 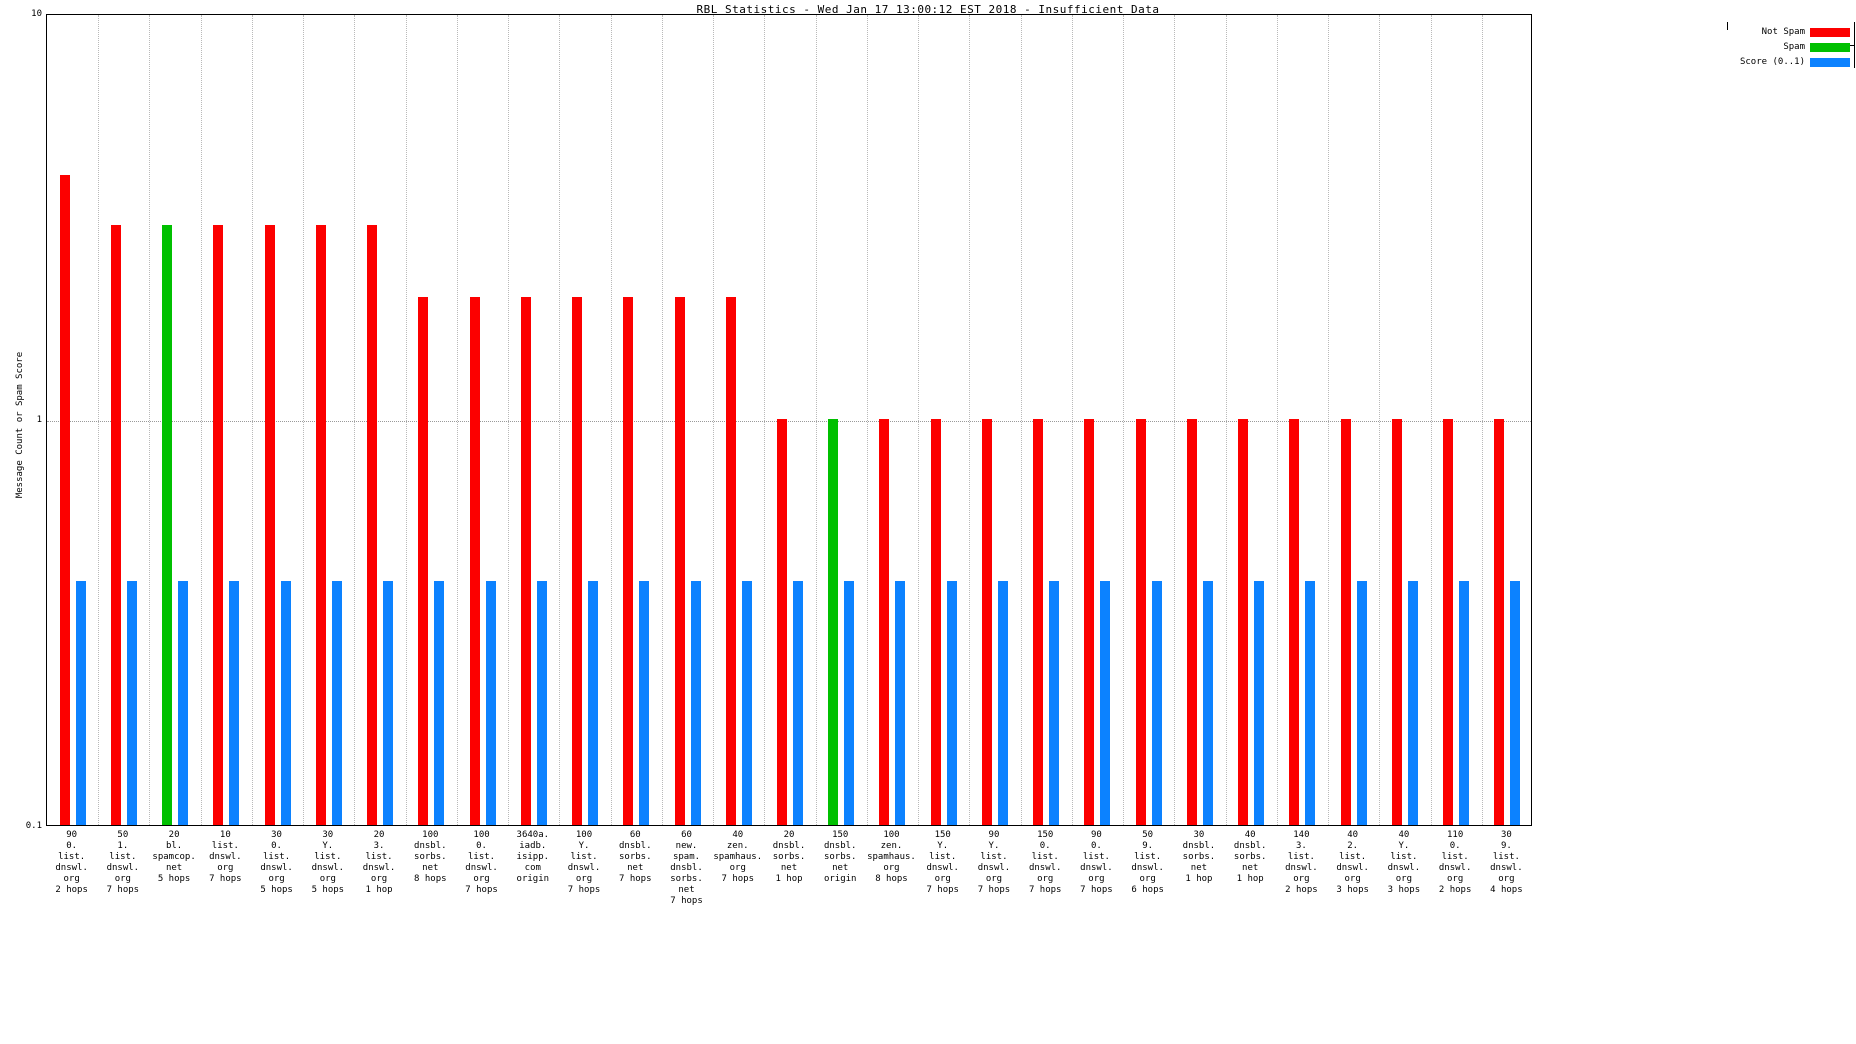 I want to click on x-tick-label: 3640a. iadb. isipp. com origin, so click(x=533, y=857).